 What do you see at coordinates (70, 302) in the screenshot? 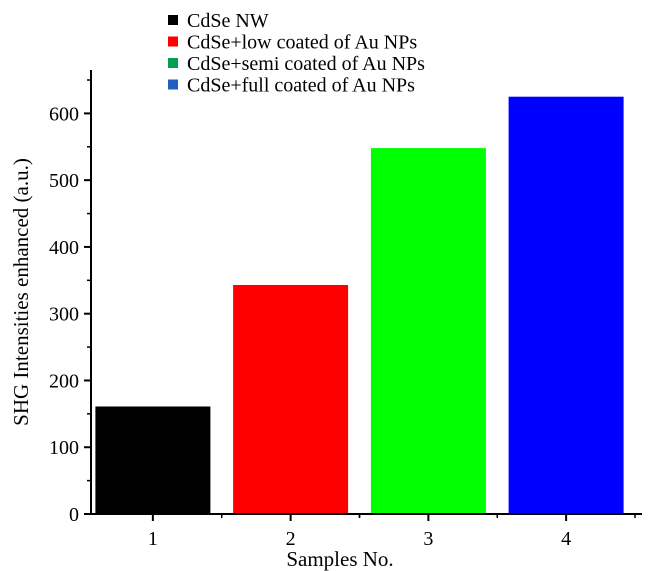
I see `y-axis-ticks: 0 100 200 300 400 500 600` at bounding box center [70, 302].